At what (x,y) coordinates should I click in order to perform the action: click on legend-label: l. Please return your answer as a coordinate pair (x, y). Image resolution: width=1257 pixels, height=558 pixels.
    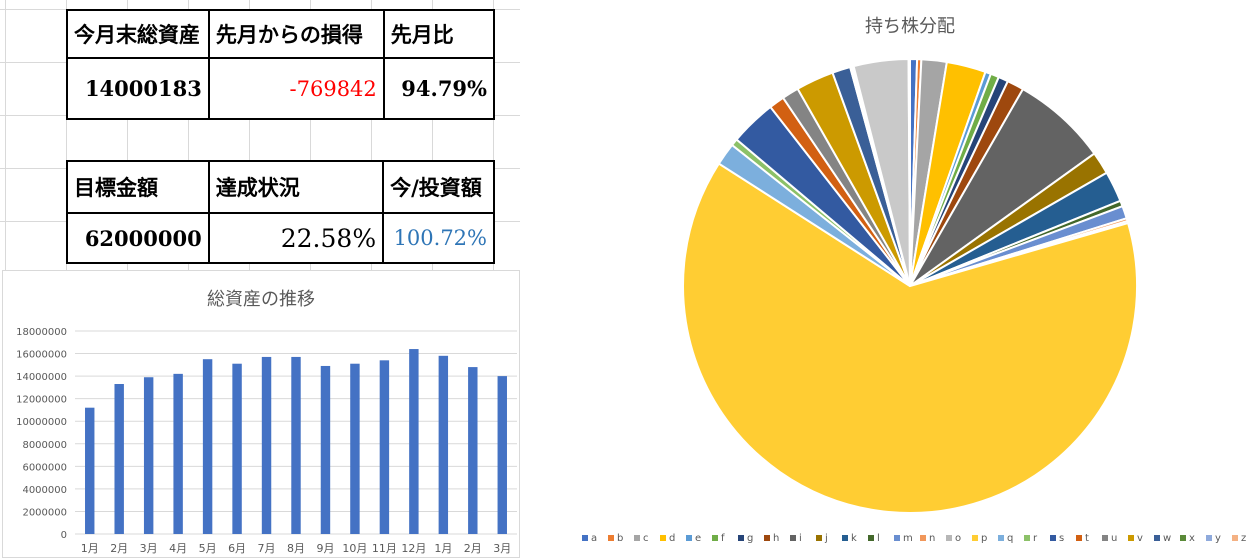
    Looking at the image, I should click on (878, 538).